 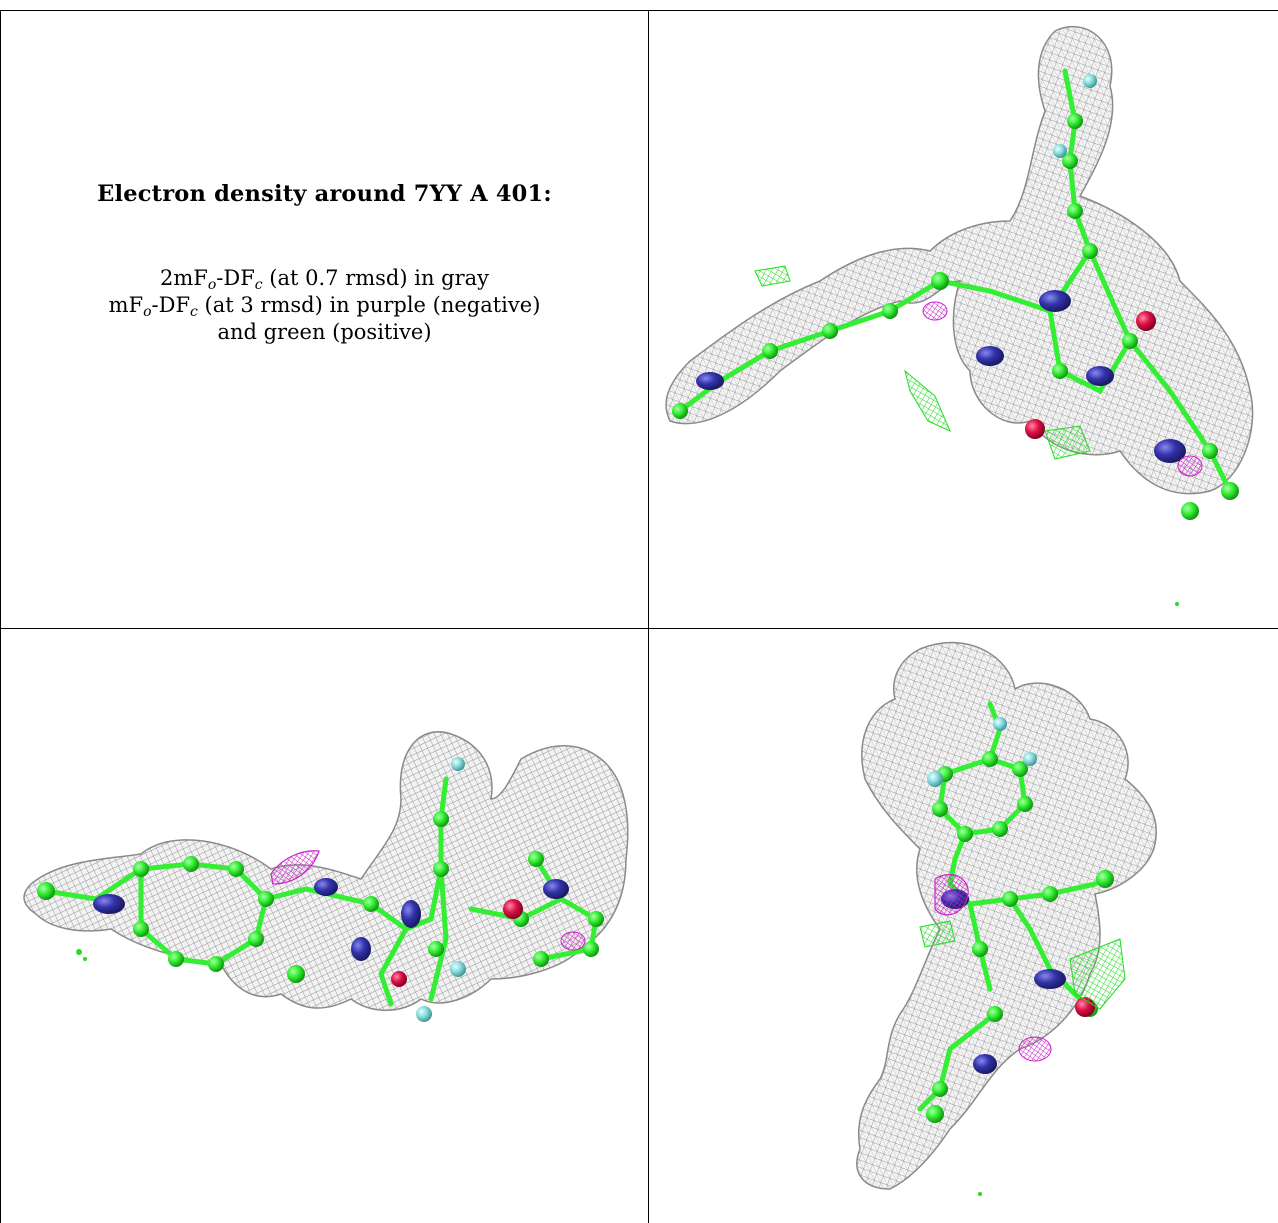 I want to click on density-view-3-svg, so click(x=1006, y=918).